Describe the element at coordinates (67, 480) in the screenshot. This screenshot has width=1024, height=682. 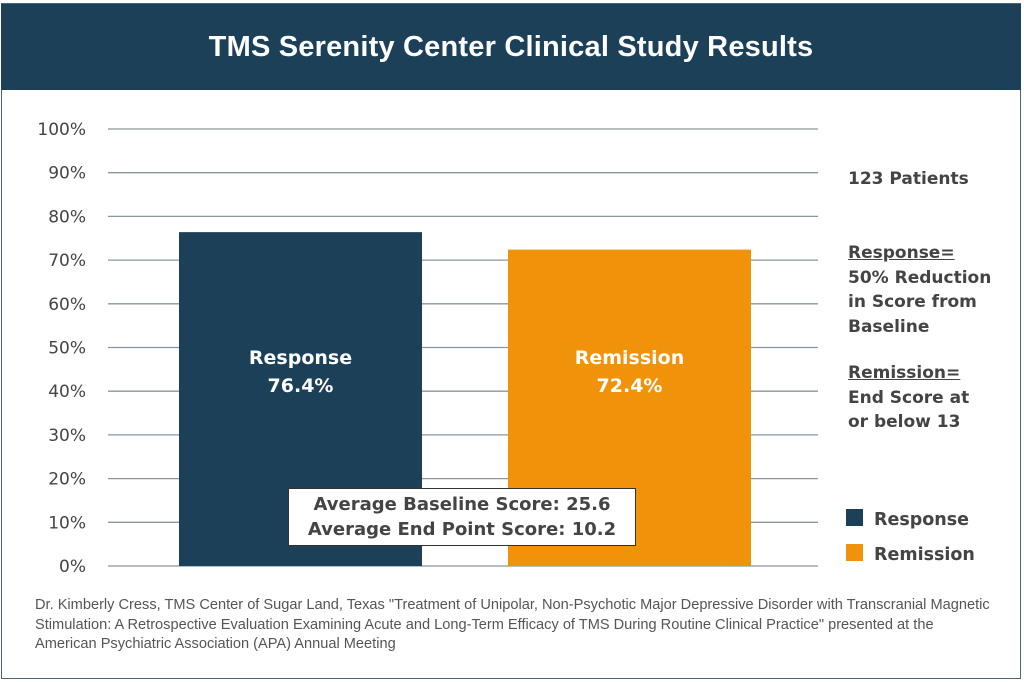
I see `y-tick-label: 20%` at that location.